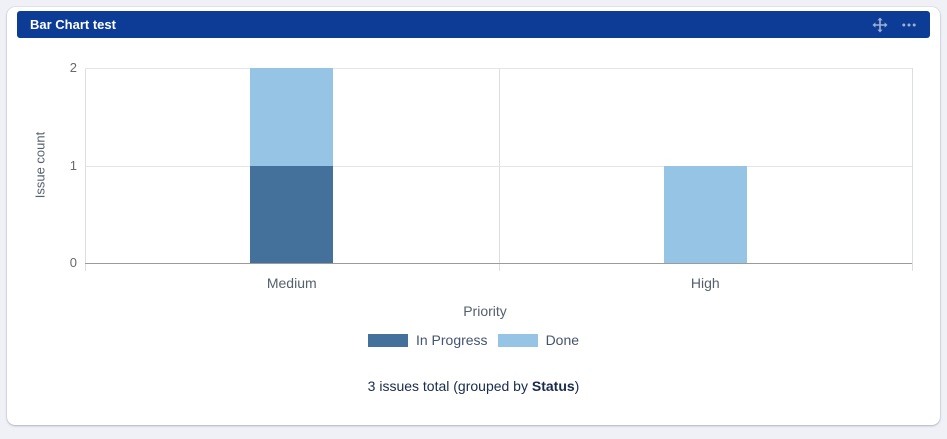  What do you see at coordinates (73, 262) in the screenshot?
I see `y-axis-tick-label: 0` at bounding box center [73, 262].